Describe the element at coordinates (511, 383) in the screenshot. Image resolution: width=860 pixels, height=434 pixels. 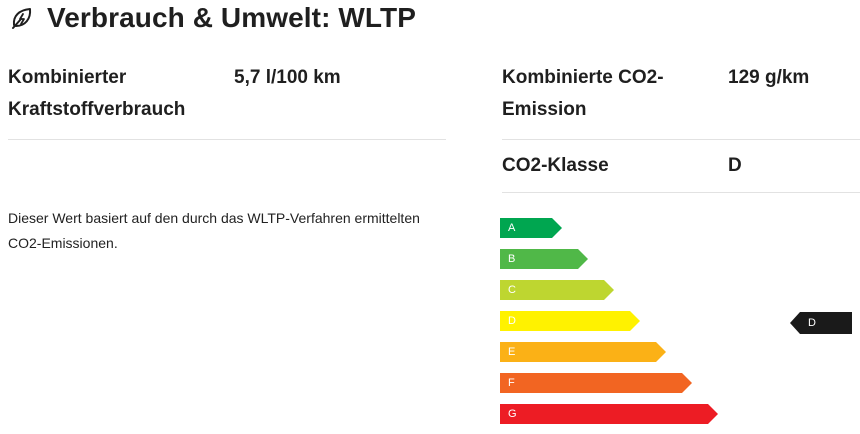
I see `efficiency-bar-letter: F` at that location.